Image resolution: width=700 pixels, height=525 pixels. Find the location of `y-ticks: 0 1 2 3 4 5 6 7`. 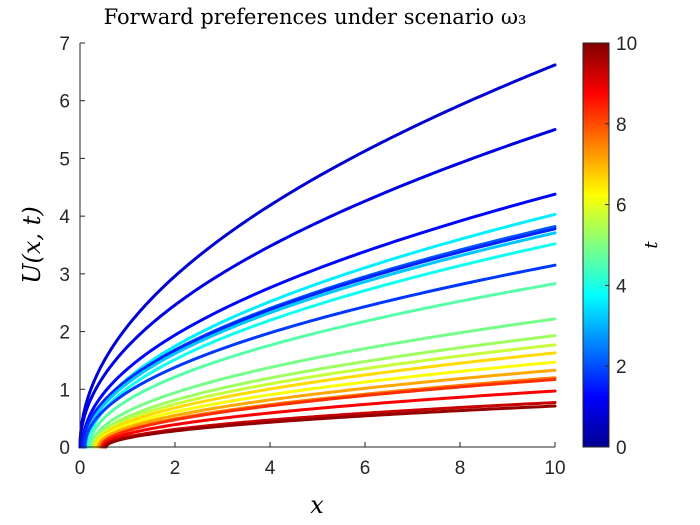

y-ticks: 0 1 2 3 4 5 6 7 is located at coordinates (72, 246).